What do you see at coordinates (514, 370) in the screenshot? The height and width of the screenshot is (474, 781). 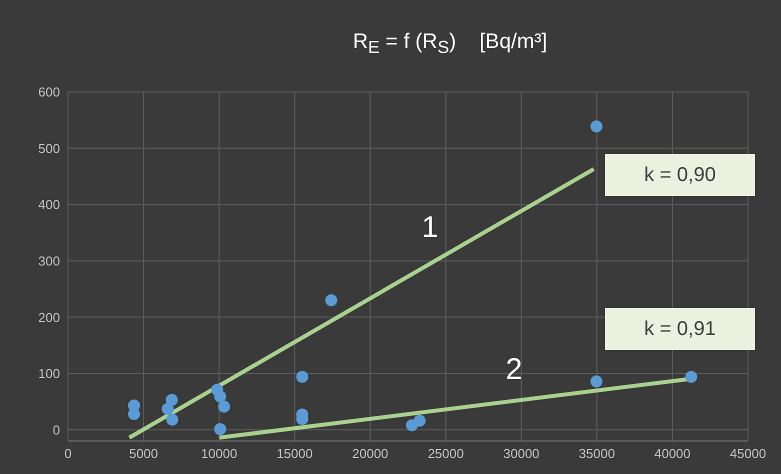 I see `annotation: 2` at bounding box center [514, 370].